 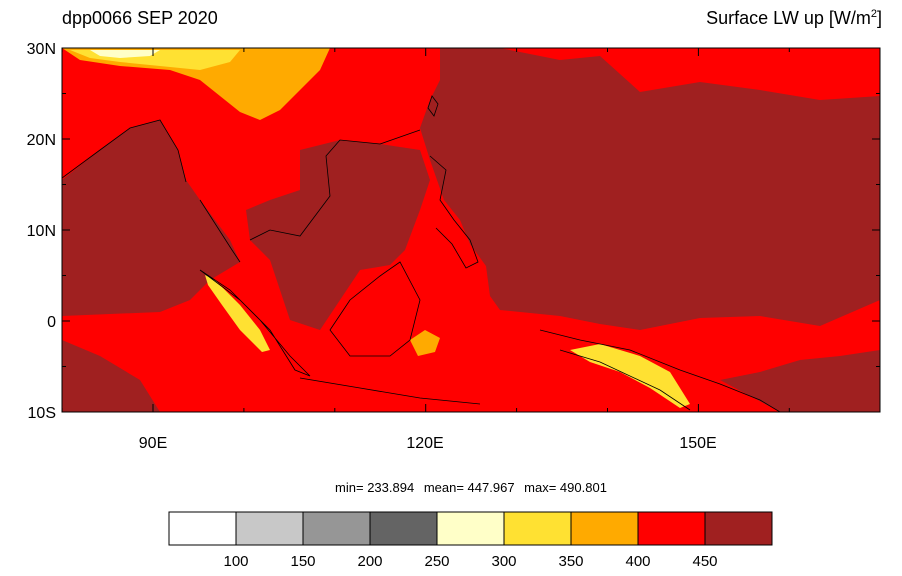 I want to click on hot-ocean-coral-sea, so click(x=800, y=381).